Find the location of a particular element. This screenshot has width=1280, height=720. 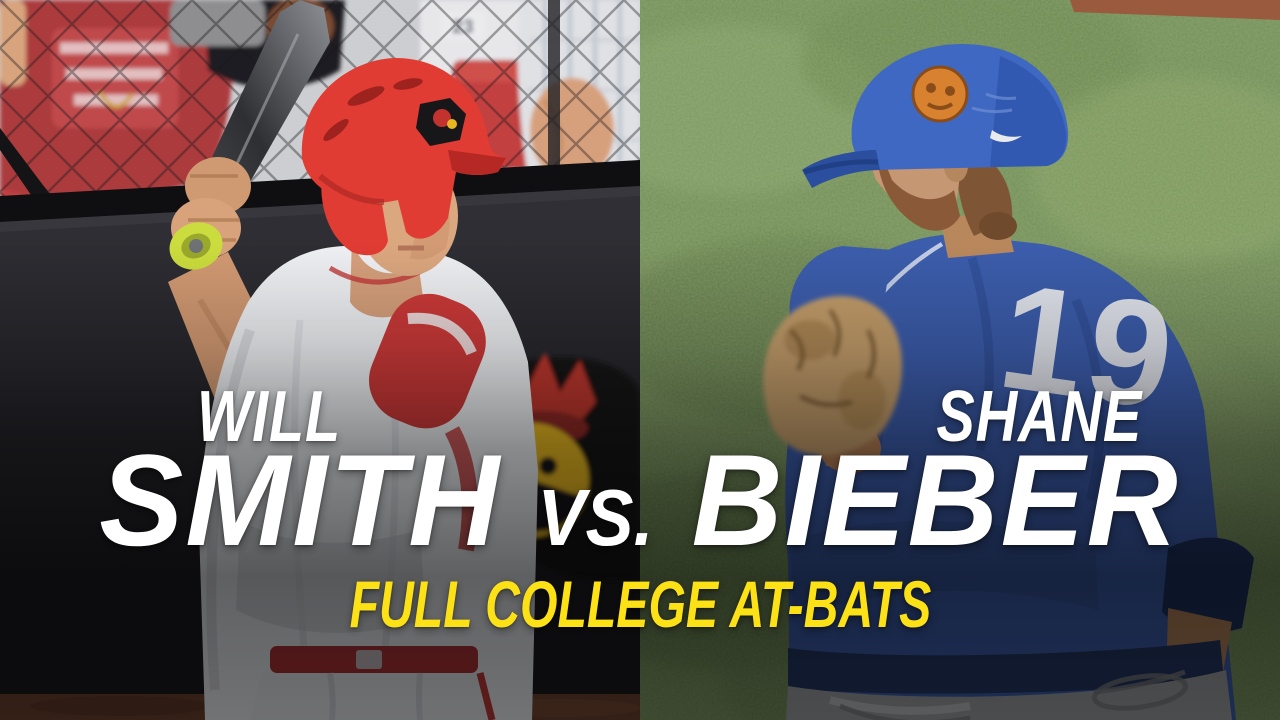

left-first-name-text: WILL is located at coordinates (269, 417).